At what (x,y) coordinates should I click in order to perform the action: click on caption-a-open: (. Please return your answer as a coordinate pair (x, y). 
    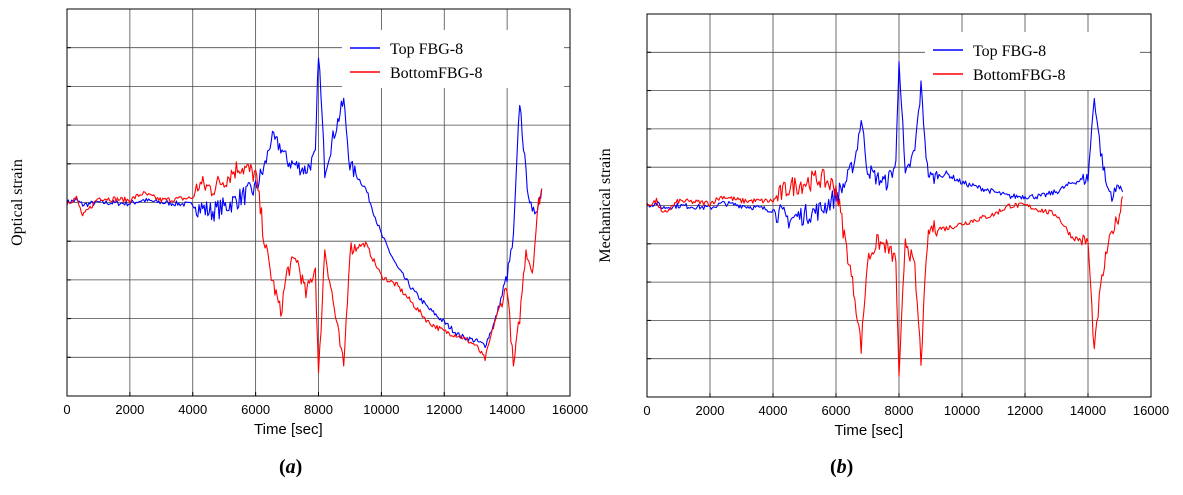
    Looking at the image, I should click on (282, 467).